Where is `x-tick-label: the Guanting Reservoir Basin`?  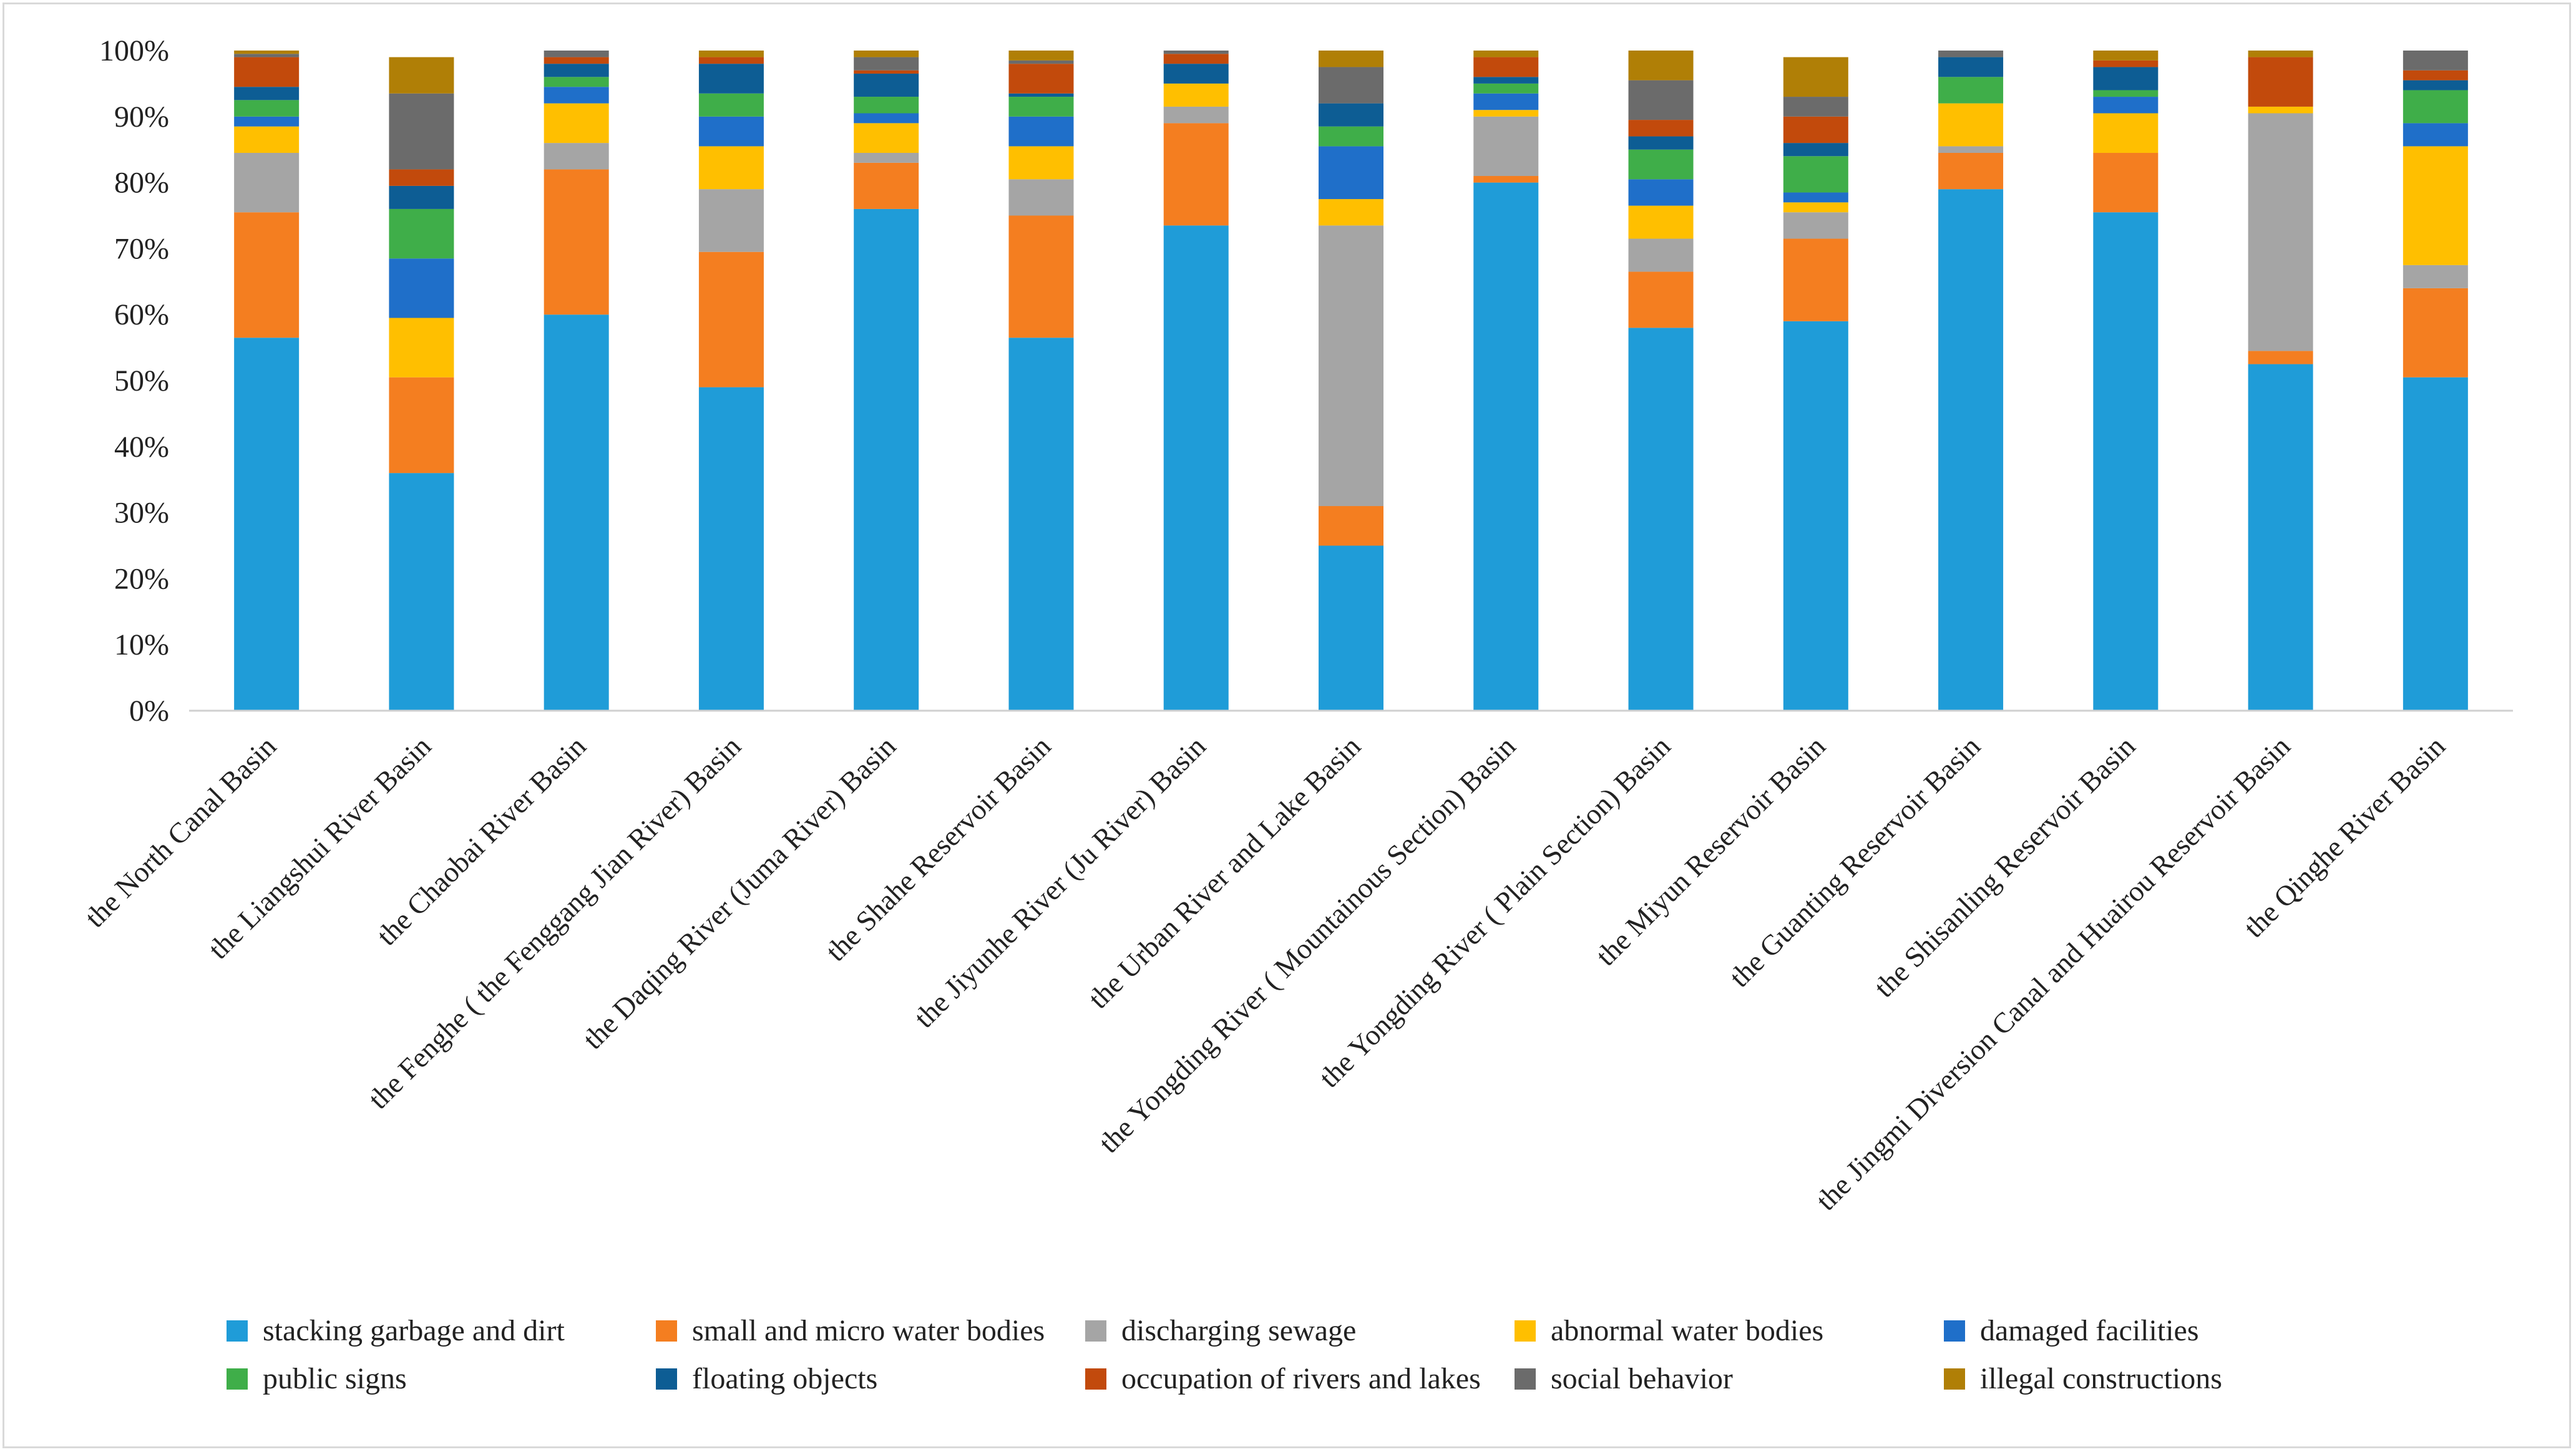 x-tick-label: the Guanting Reservoir Basin is located at coordinates (1854, 861).